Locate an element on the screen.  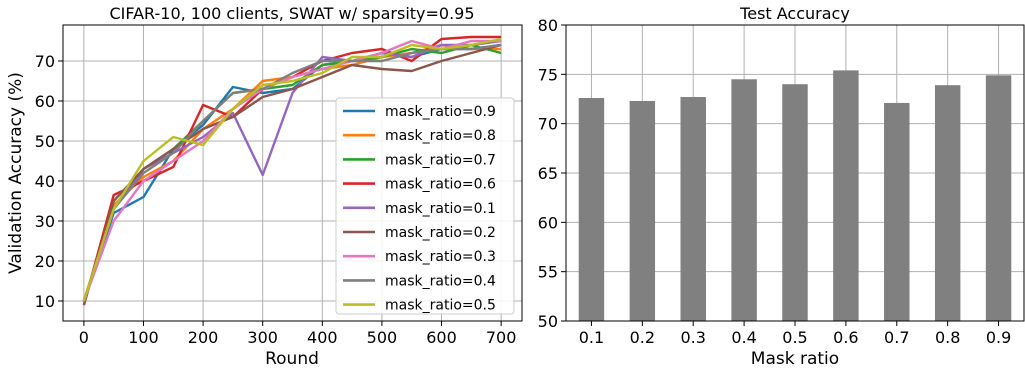
y-tick-label: 10 is located at coordinates (45, 301).